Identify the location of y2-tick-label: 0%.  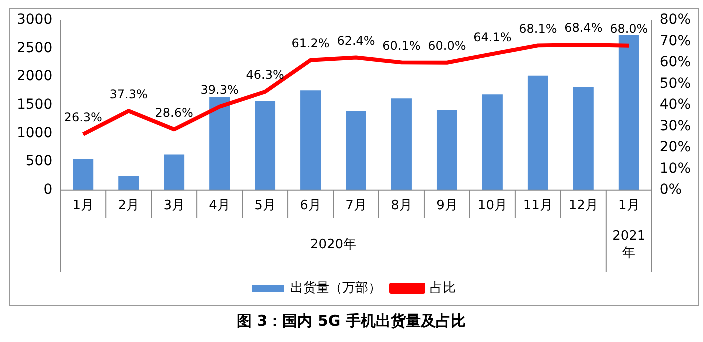
(671, 190).